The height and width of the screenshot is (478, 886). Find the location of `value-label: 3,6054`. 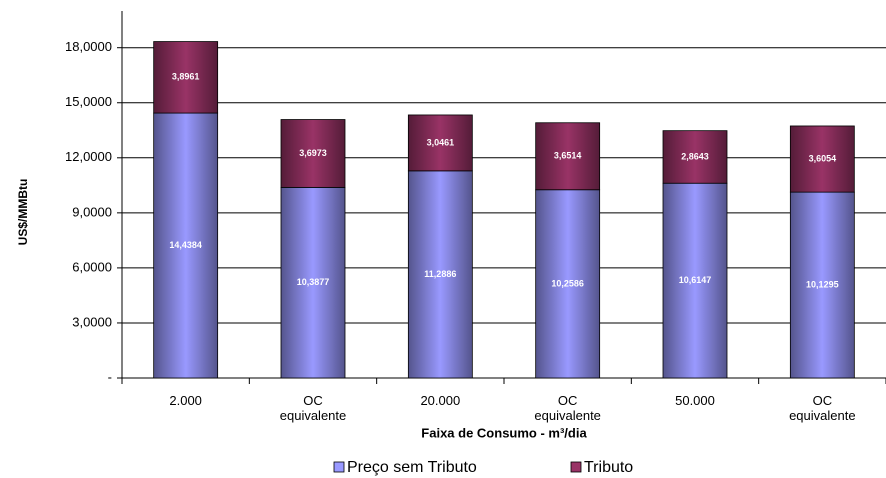

value-label: 3,6054 is located at coordinates (823, 158).